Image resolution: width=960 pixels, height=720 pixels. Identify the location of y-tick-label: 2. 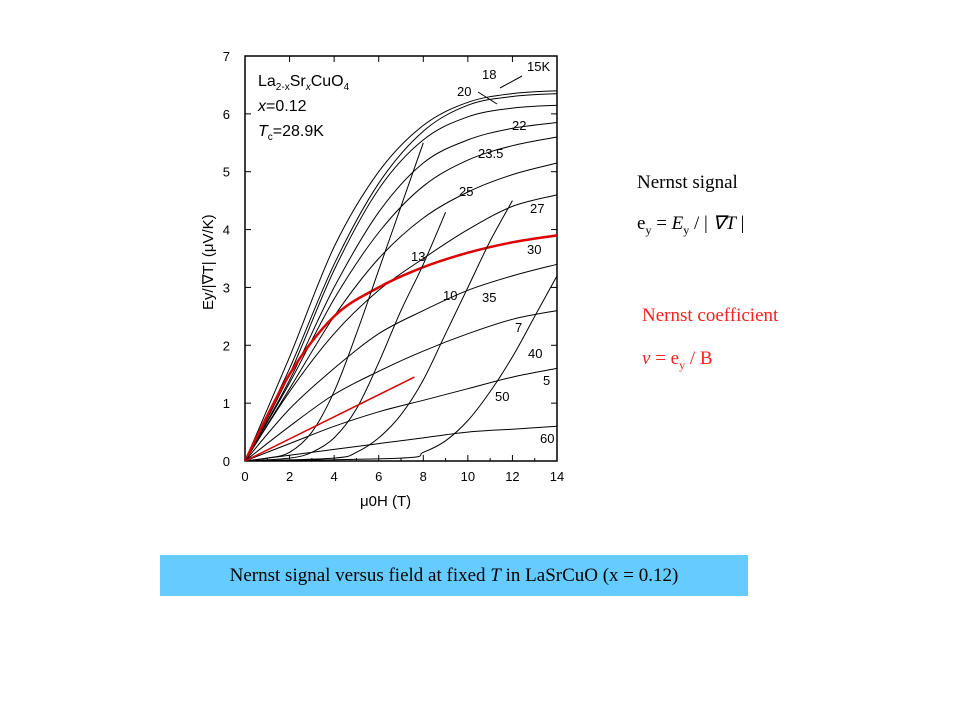
(226, 345).